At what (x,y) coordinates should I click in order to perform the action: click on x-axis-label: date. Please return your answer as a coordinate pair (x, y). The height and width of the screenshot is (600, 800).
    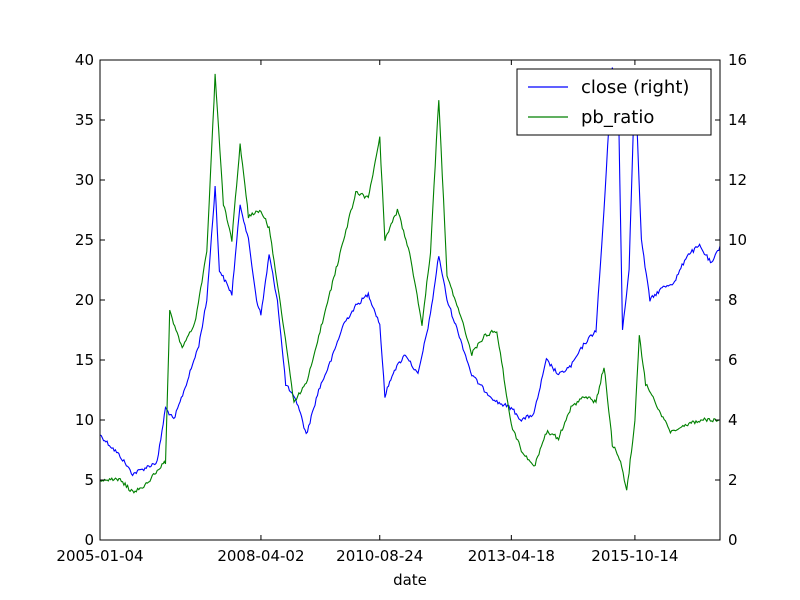
    Looking at the image, I should click on (410, 580).